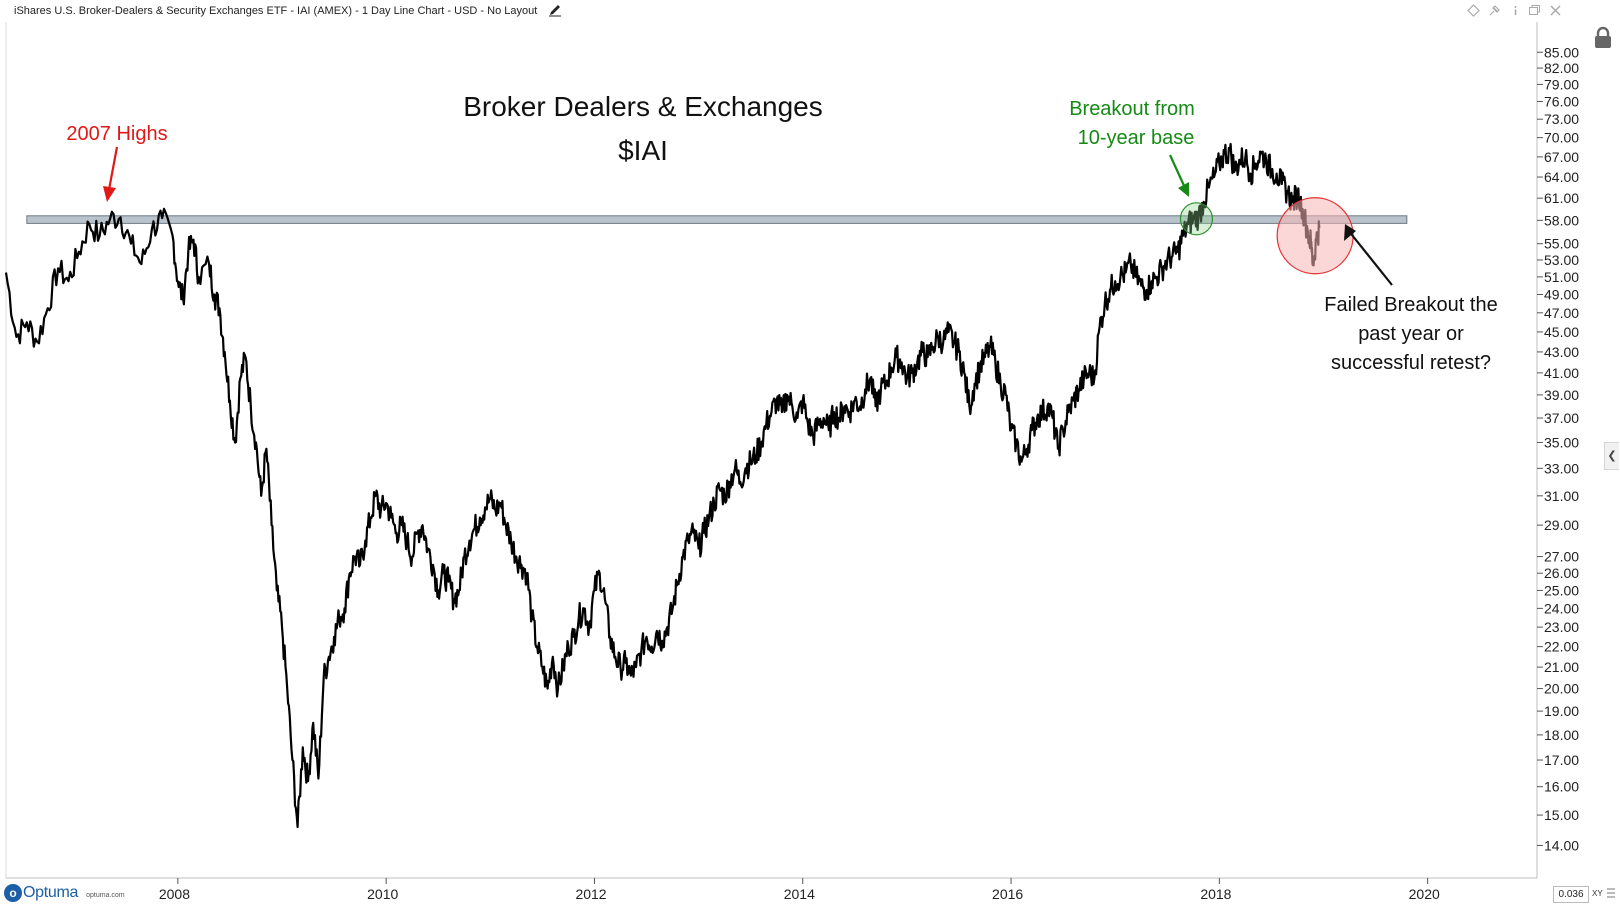 This screenshot has width=1620, height=907. What do you see at coordinates (1561, 525) in the screenshot?
I see `y-tick-label: 29.00` at bounding box center [1561, 525].